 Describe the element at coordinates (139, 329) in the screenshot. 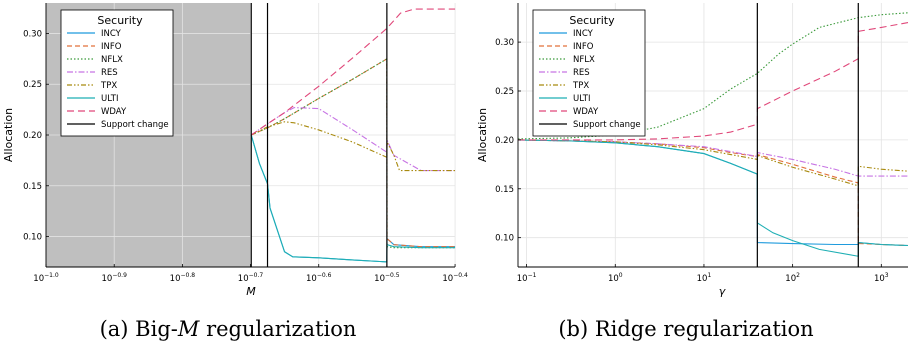

I see `caption-a-prefix: (a) Big-` at that location.